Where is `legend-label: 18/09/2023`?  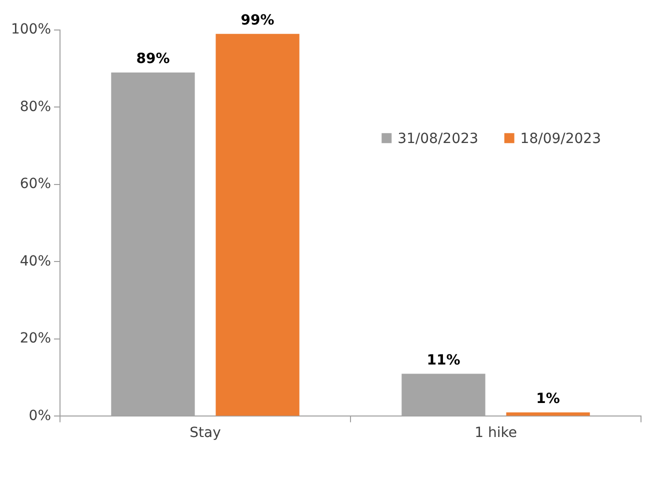
legend-label: 18/09/2023 is located at coordinates (561, 138).